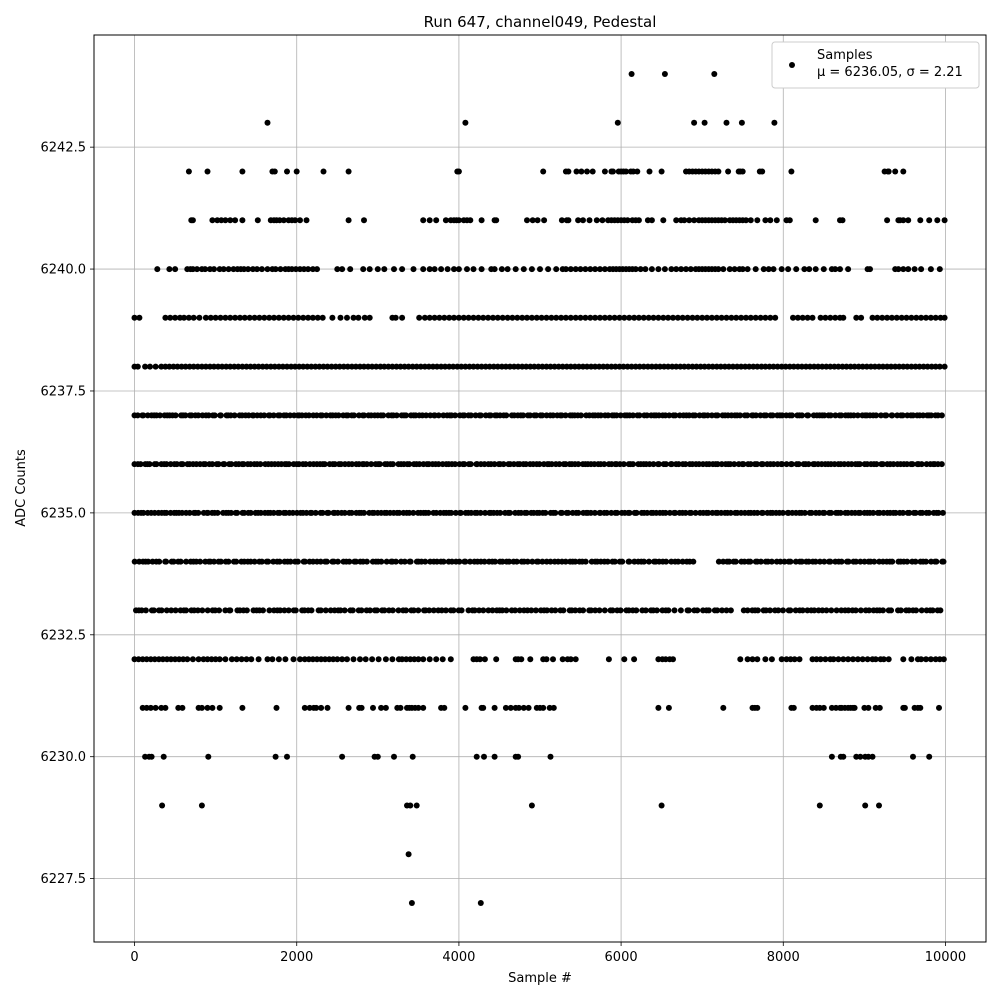  Describe the element at coordinates (64, 148) in the screenshot. I see `y-tick-label: 6242.5` at that location.